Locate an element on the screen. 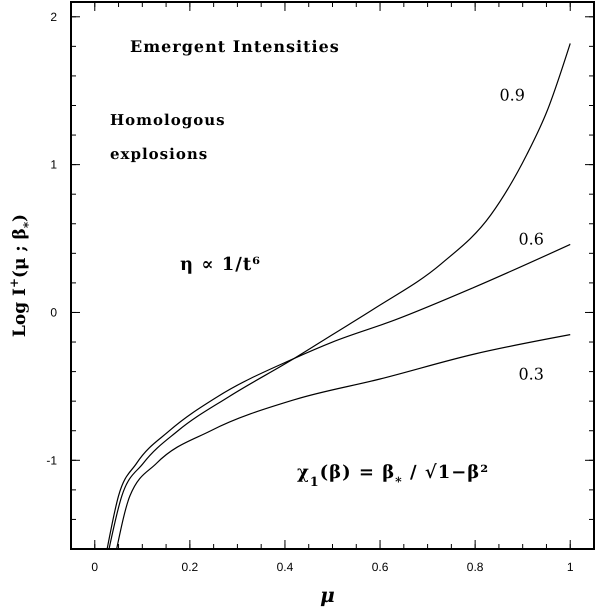  series-label: 0.9 is located at coordinates (512, 94).